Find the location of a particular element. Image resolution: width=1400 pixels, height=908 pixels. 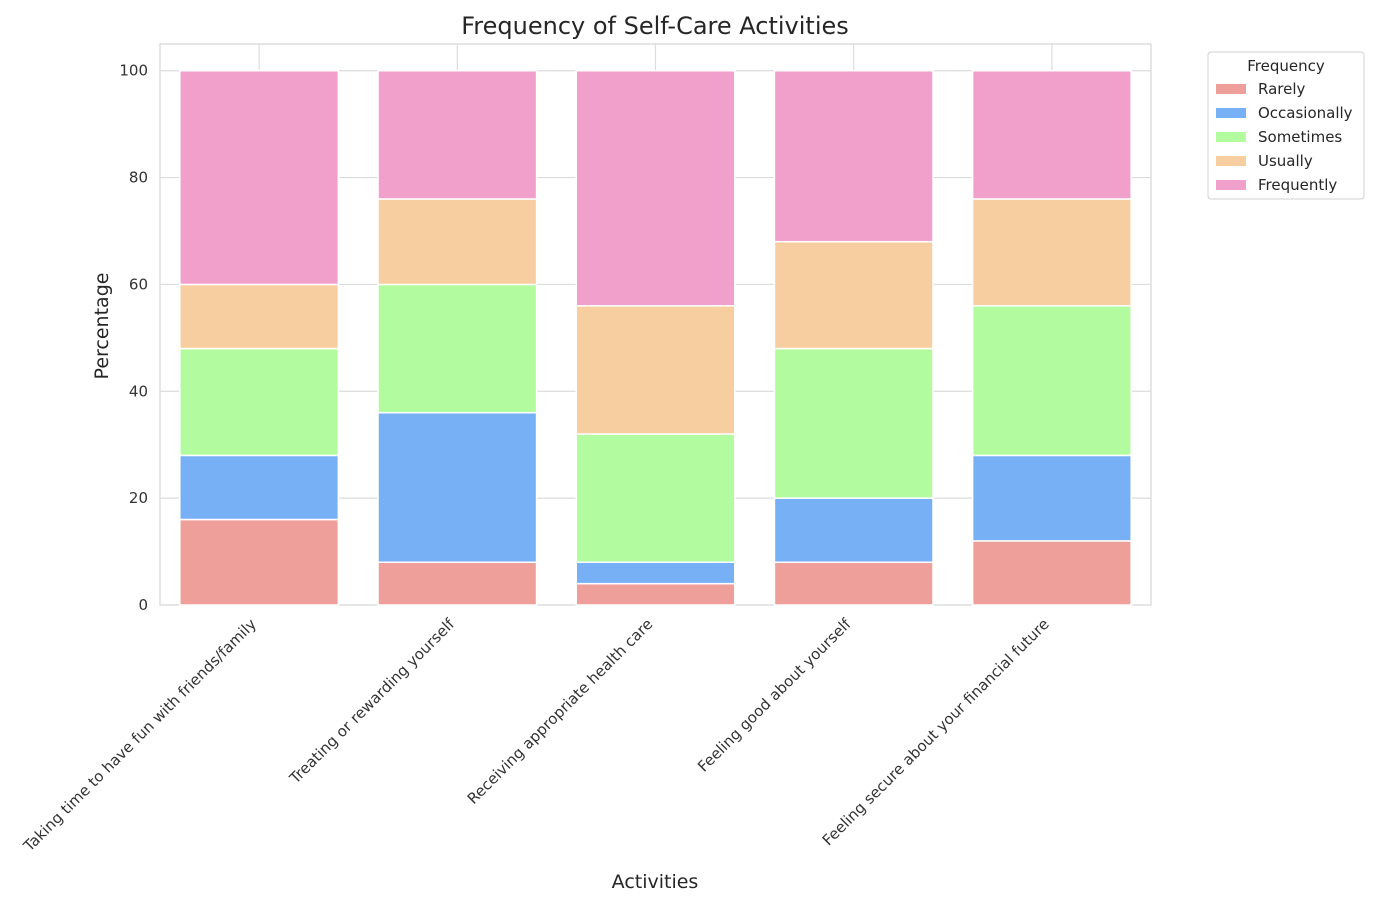

x-axis-label: Activities is located at coordinates (655, 882).